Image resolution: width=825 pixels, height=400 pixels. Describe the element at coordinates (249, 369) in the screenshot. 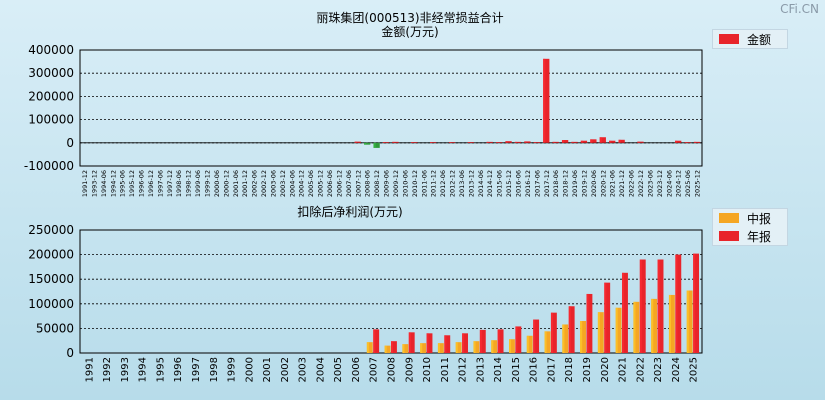

I see `x-tick-label-1: 2000` at that location.